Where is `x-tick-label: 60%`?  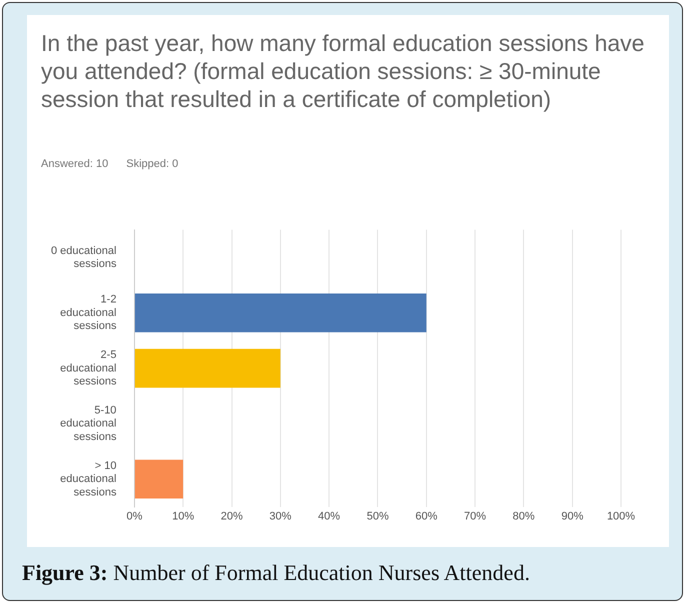
x-tick-label: 60% is located at coordinates (426, 516).